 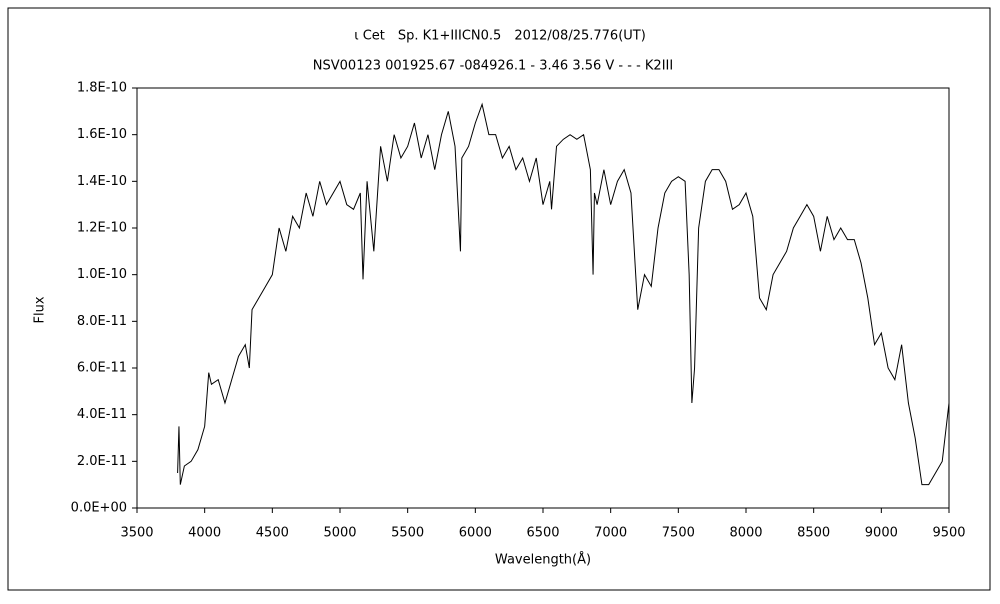 I want to click on x-tick-label: 9000, so click(x=881, y=533).